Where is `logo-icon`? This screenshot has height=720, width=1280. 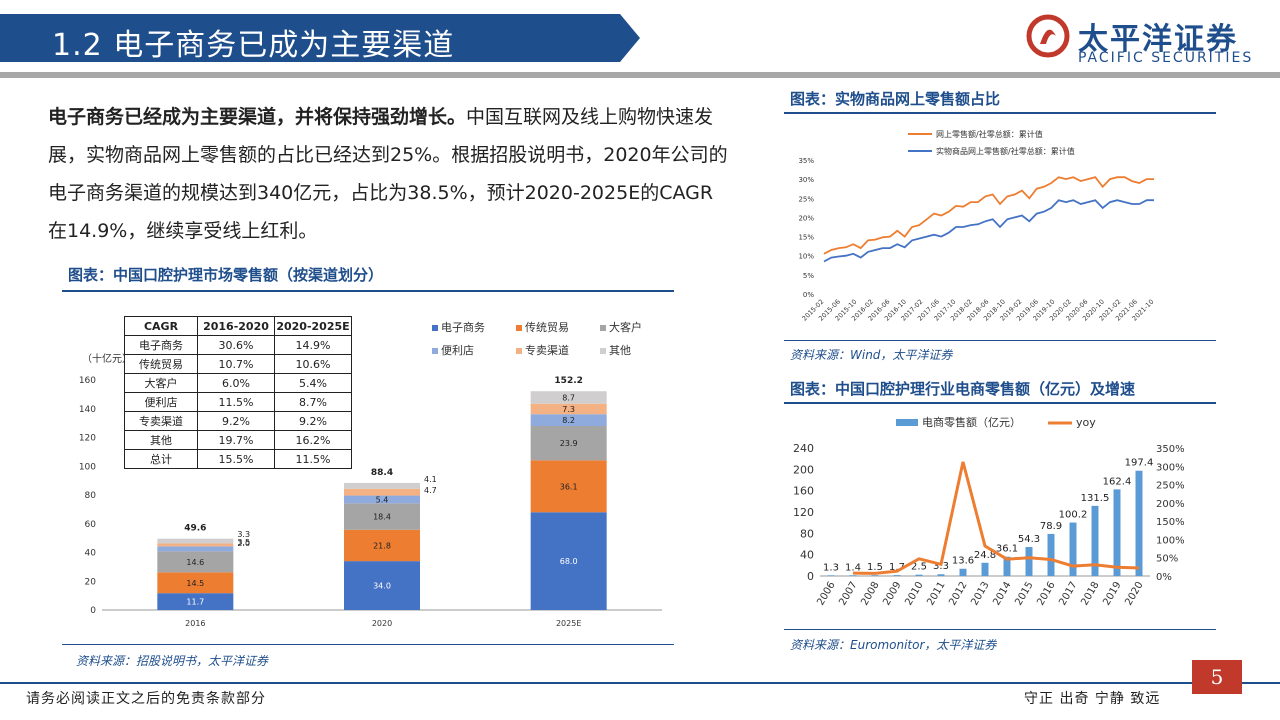 logo-icon is located at coordinates (1048, 36).